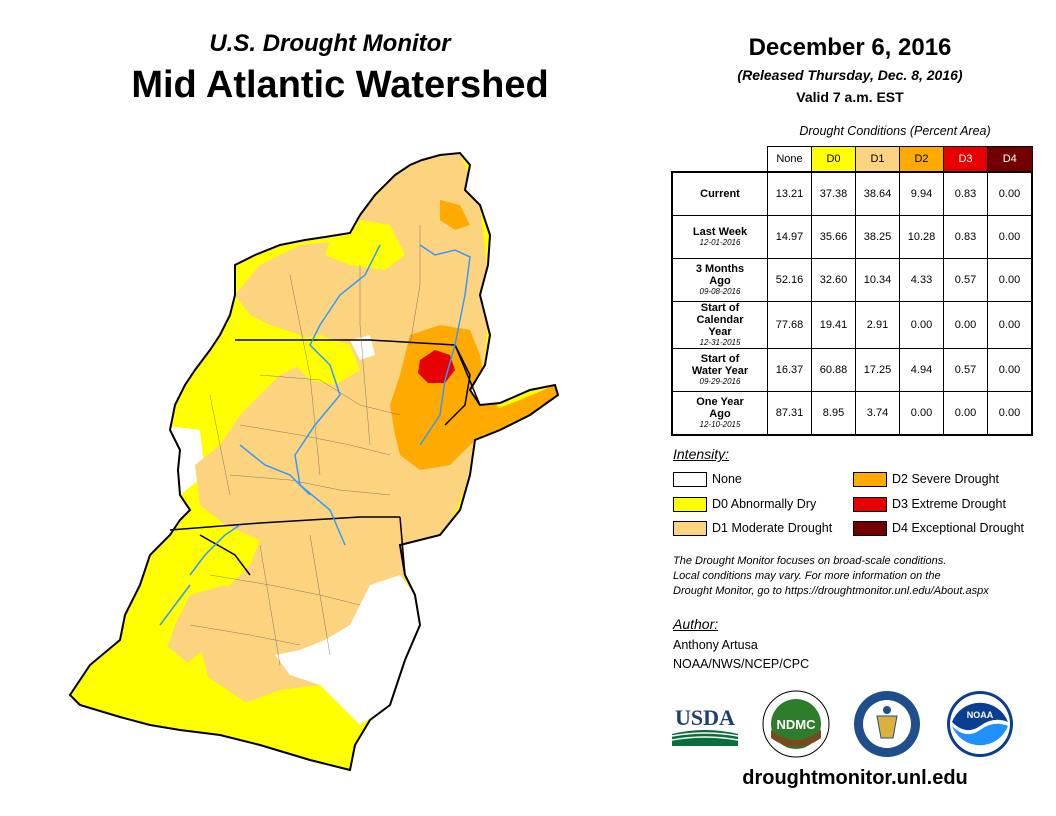 The width and height of the screenshot is (1056, 816). What do you see at coordinates (833, 370) in the screenshot?
I see `table-cell: 60.88` at bounding box center [833, 370].